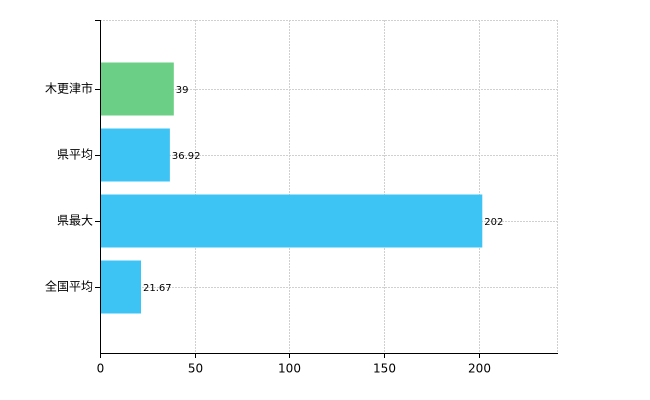  Describe the element at coordinates (69, 286) in the screenshot. I see `y-tick-label: 全国平均` at that location.